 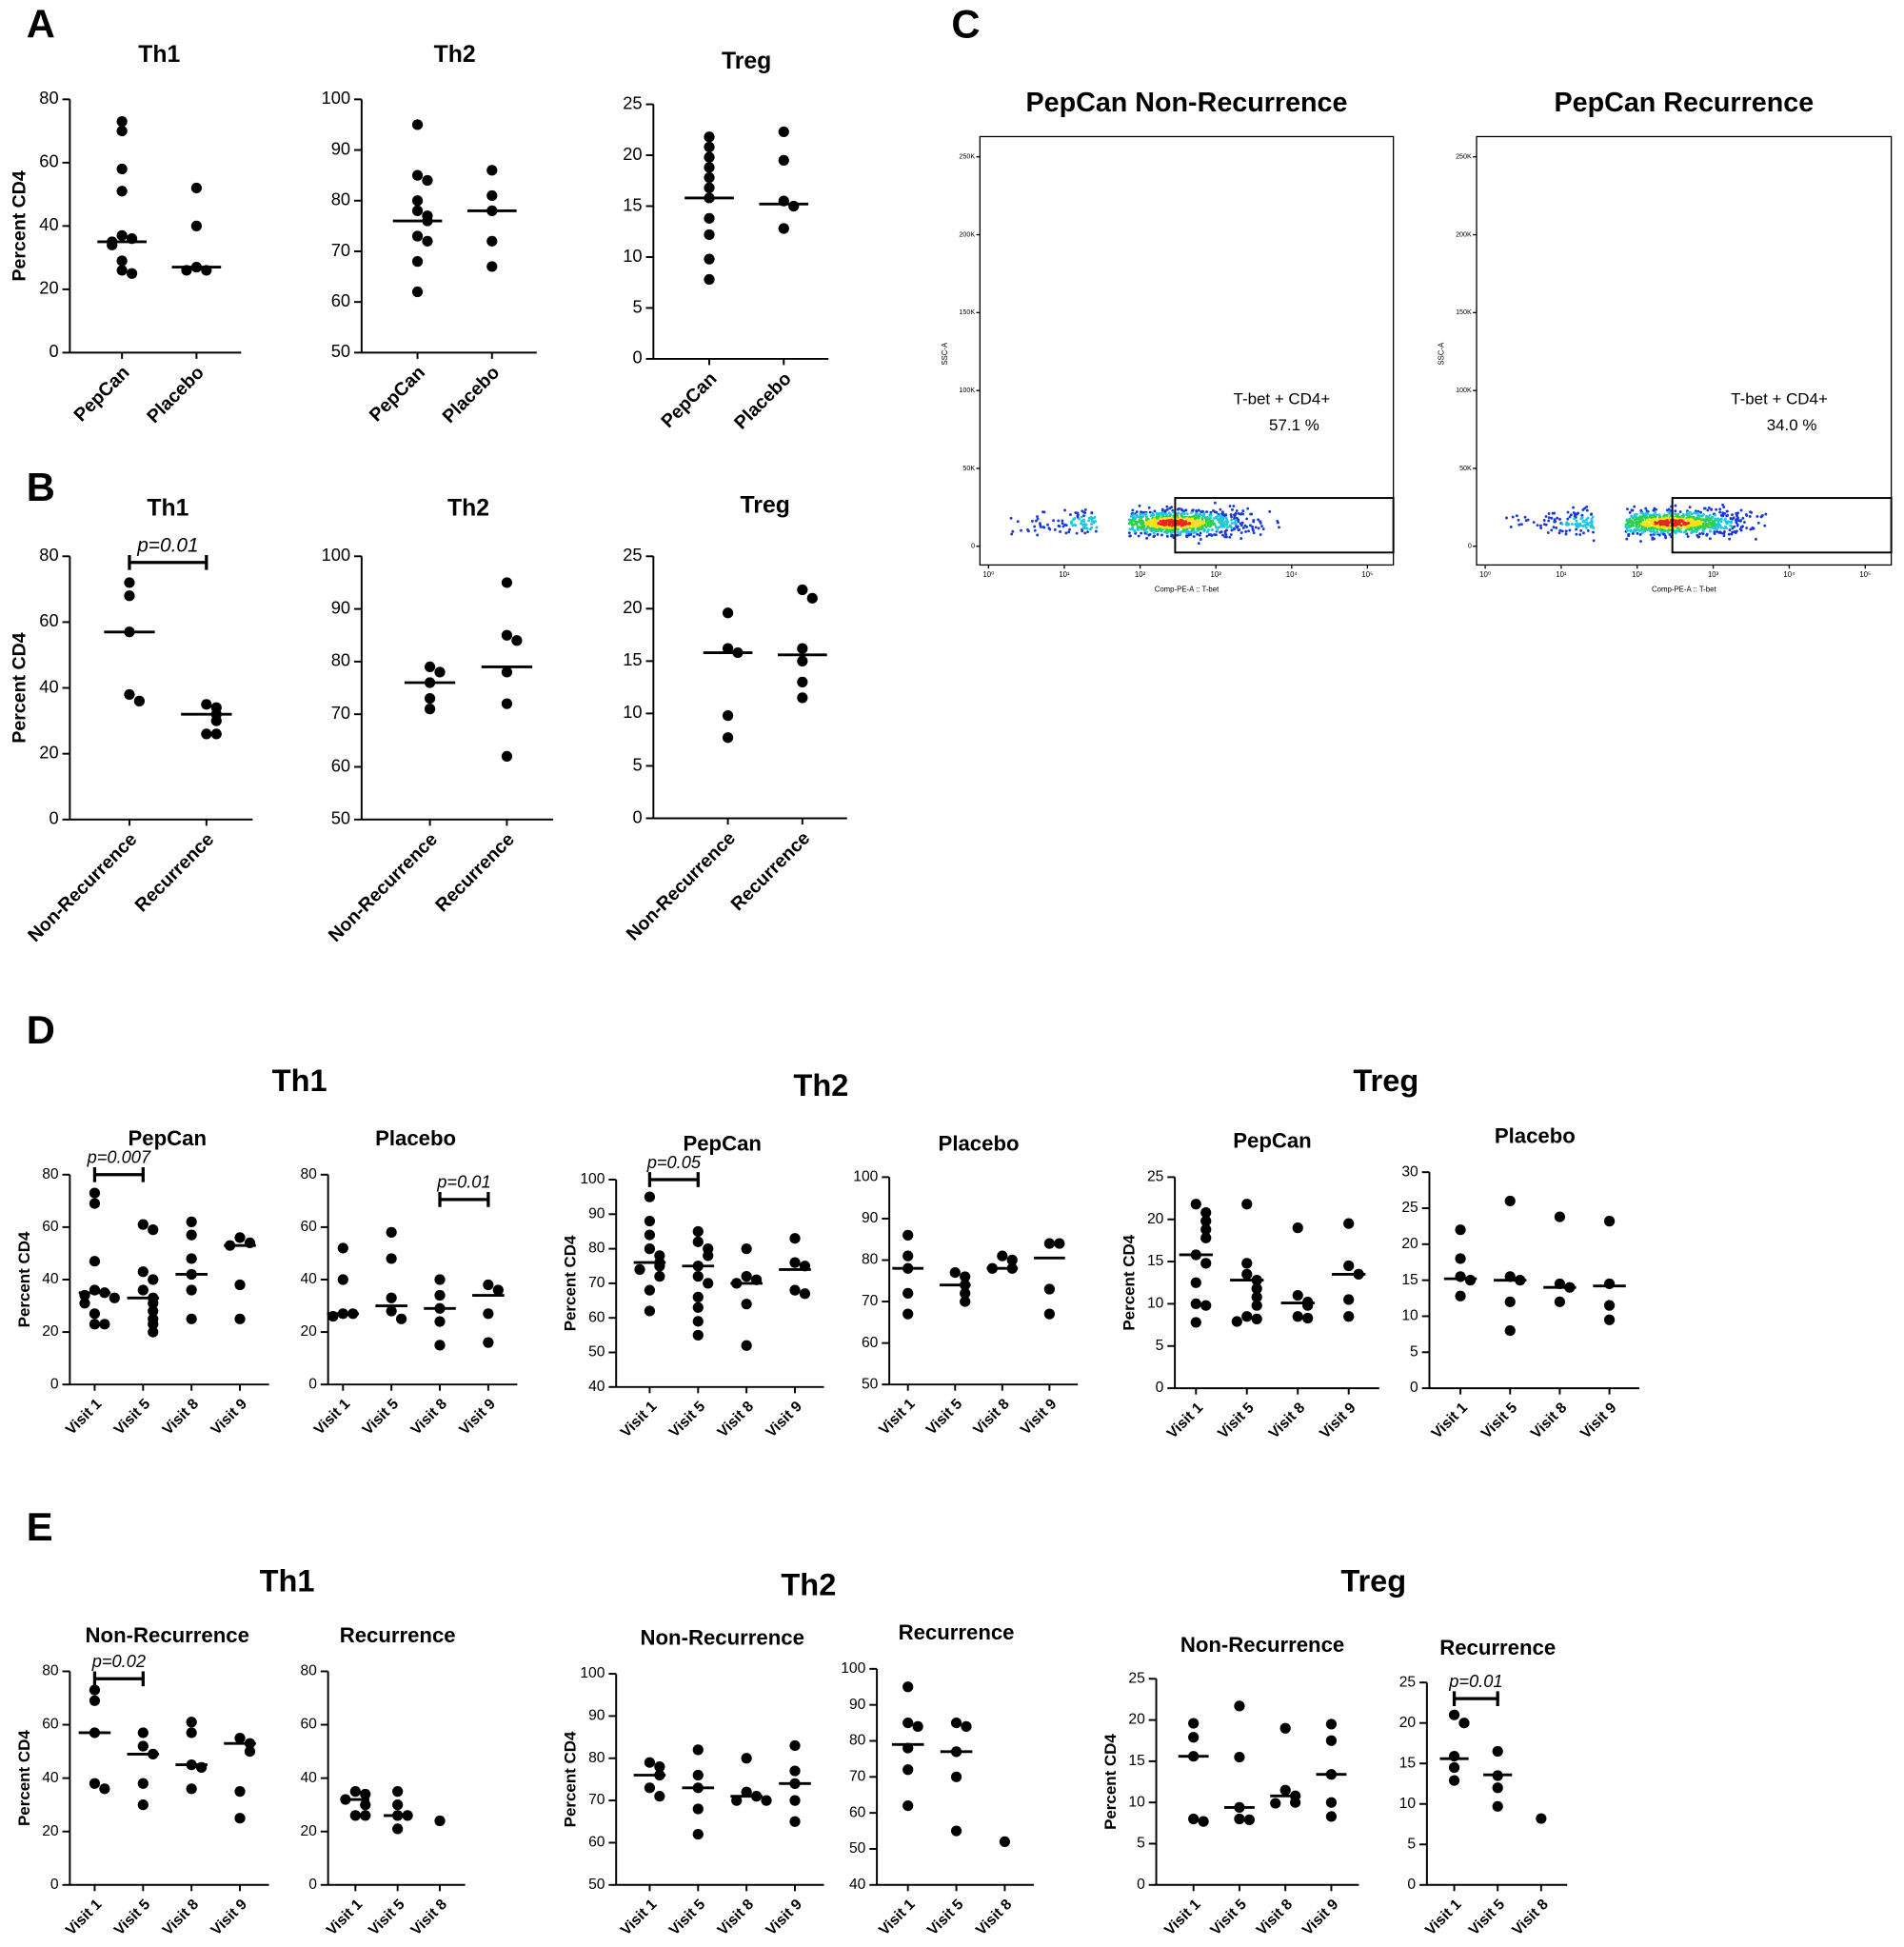 What do you see at coordinates (1262, 1645) in the screenshot?
I see `chart-title: Non-Recurrence` at bounding box center [1262, 1645].